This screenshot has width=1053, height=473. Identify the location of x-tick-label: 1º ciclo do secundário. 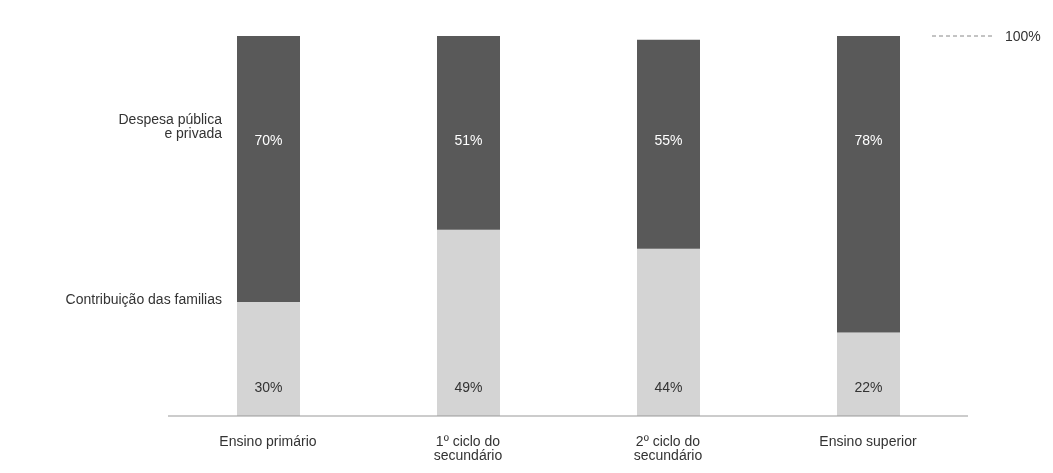
(468, 447).